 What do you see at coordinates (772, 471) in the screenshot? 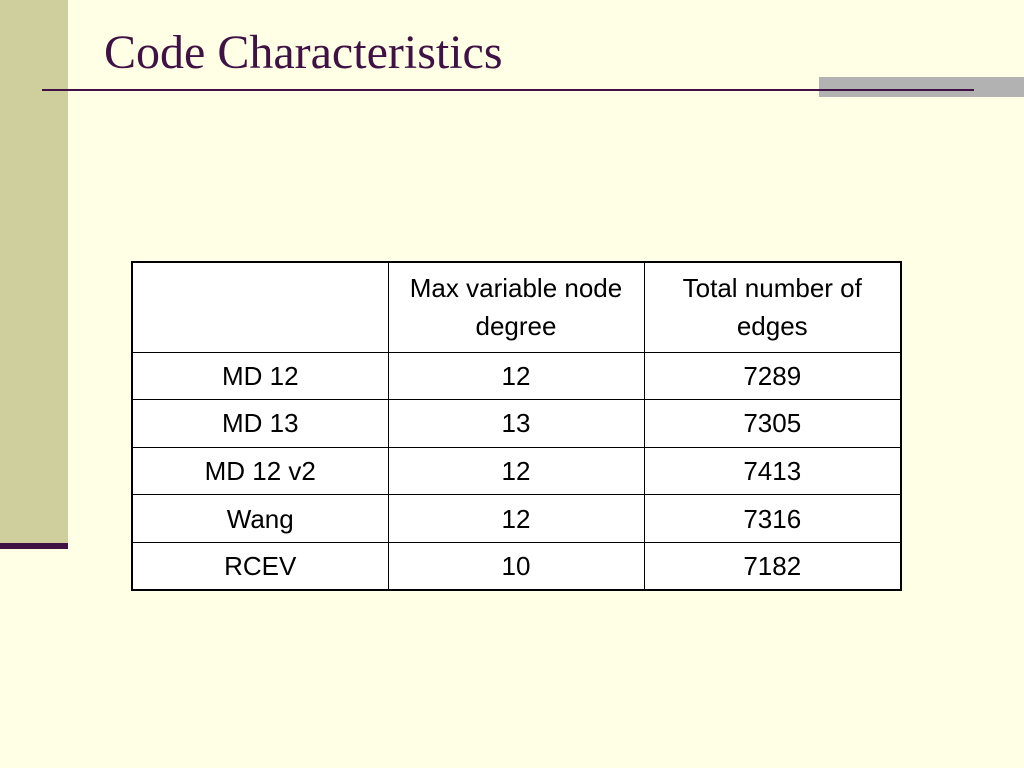
I see `cell-total-edges: 7413` at bounding box center [772, 471].